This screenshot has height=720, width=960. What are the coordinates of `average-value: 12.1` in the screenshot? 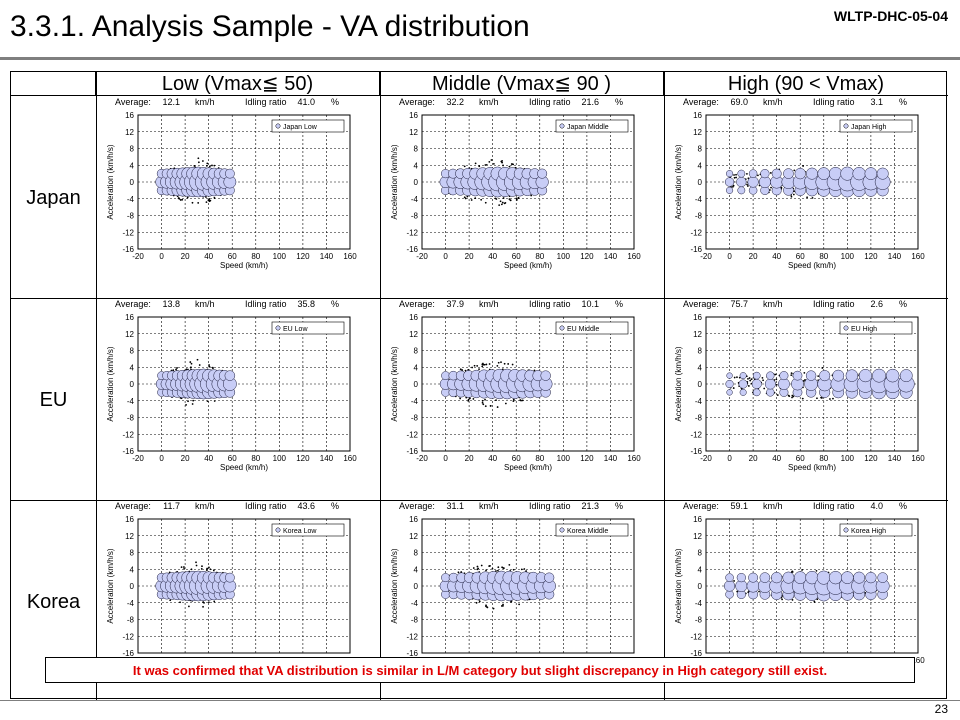 It's located at (171, 102).